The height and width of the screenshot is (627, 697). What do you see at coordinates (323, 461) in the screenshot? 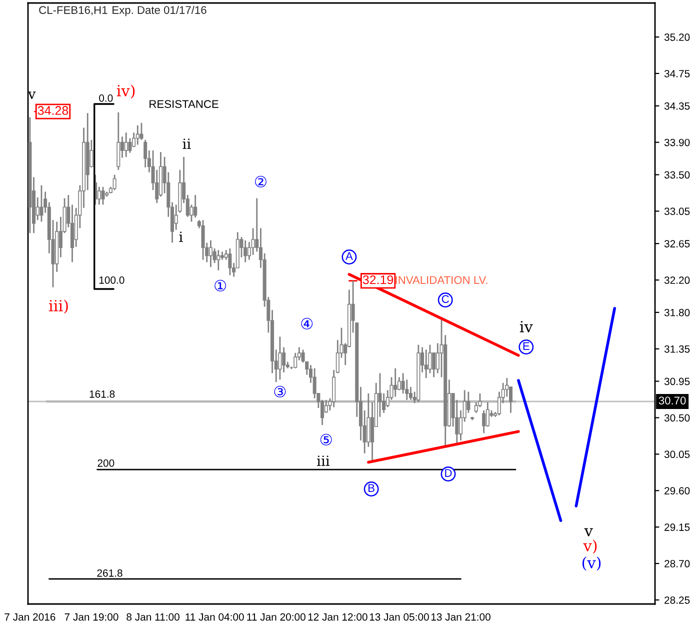
I see `annotation: iii` at bounding box center [323, 461].